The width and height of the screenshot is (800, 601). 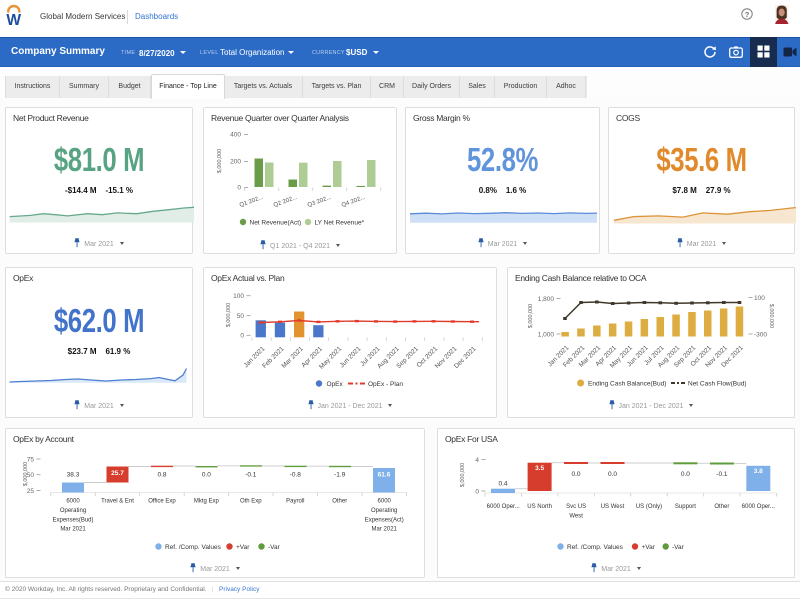 I want to click on svg-text: 75, so click(x=31, y=459).